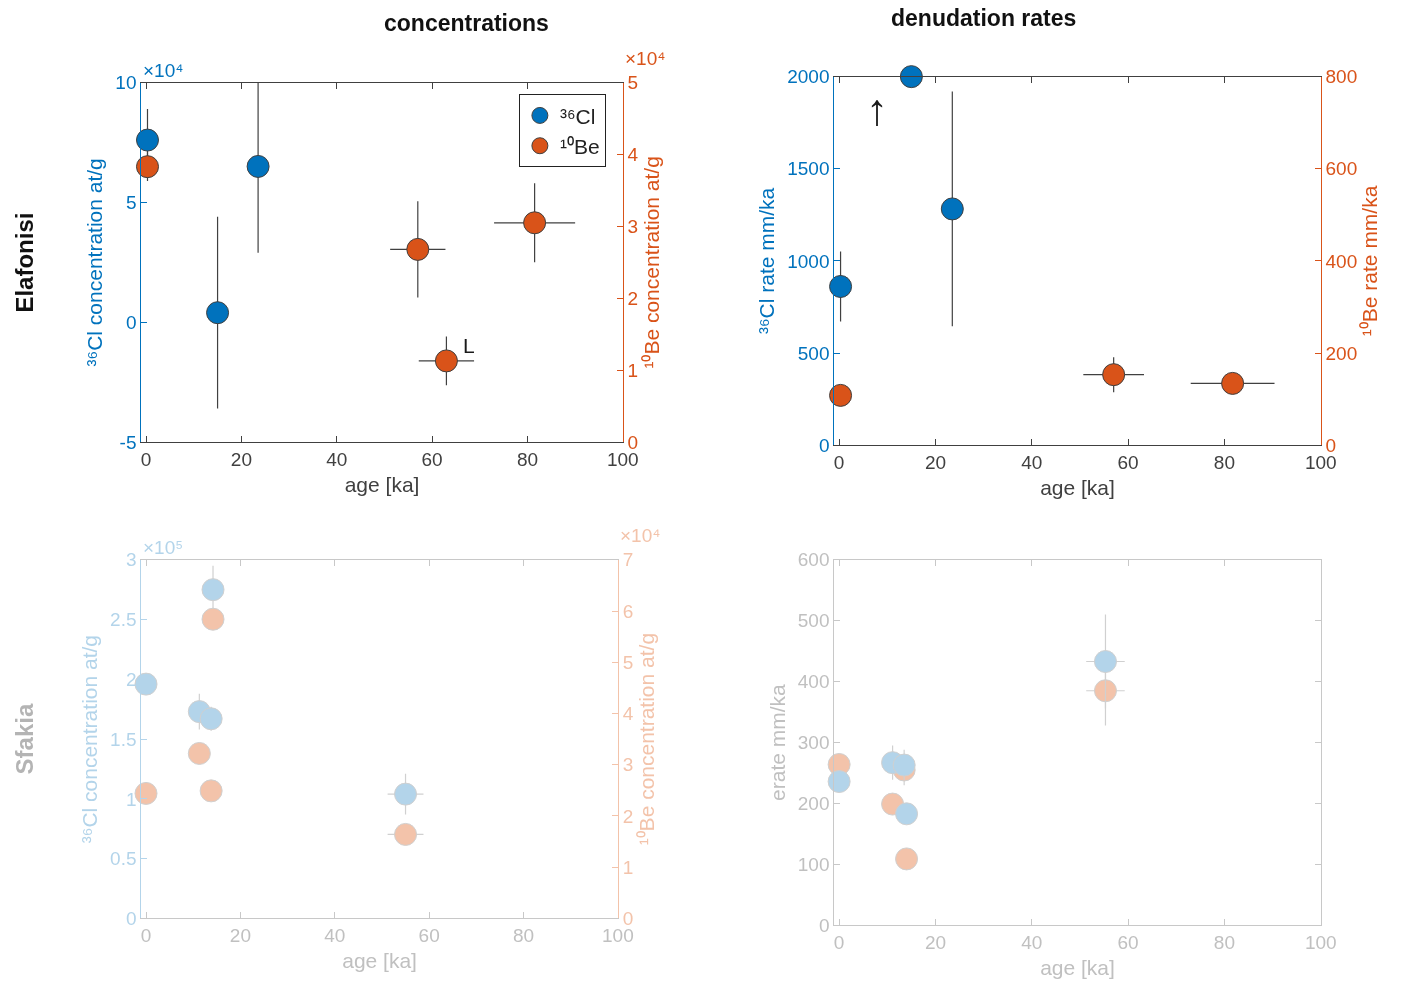 The height and width of the screenshot is (1001, 1427). Describe the element at coordinates (777, 742) in the screenshot. I see `y-axis-title: erate mm/ka` at that location.